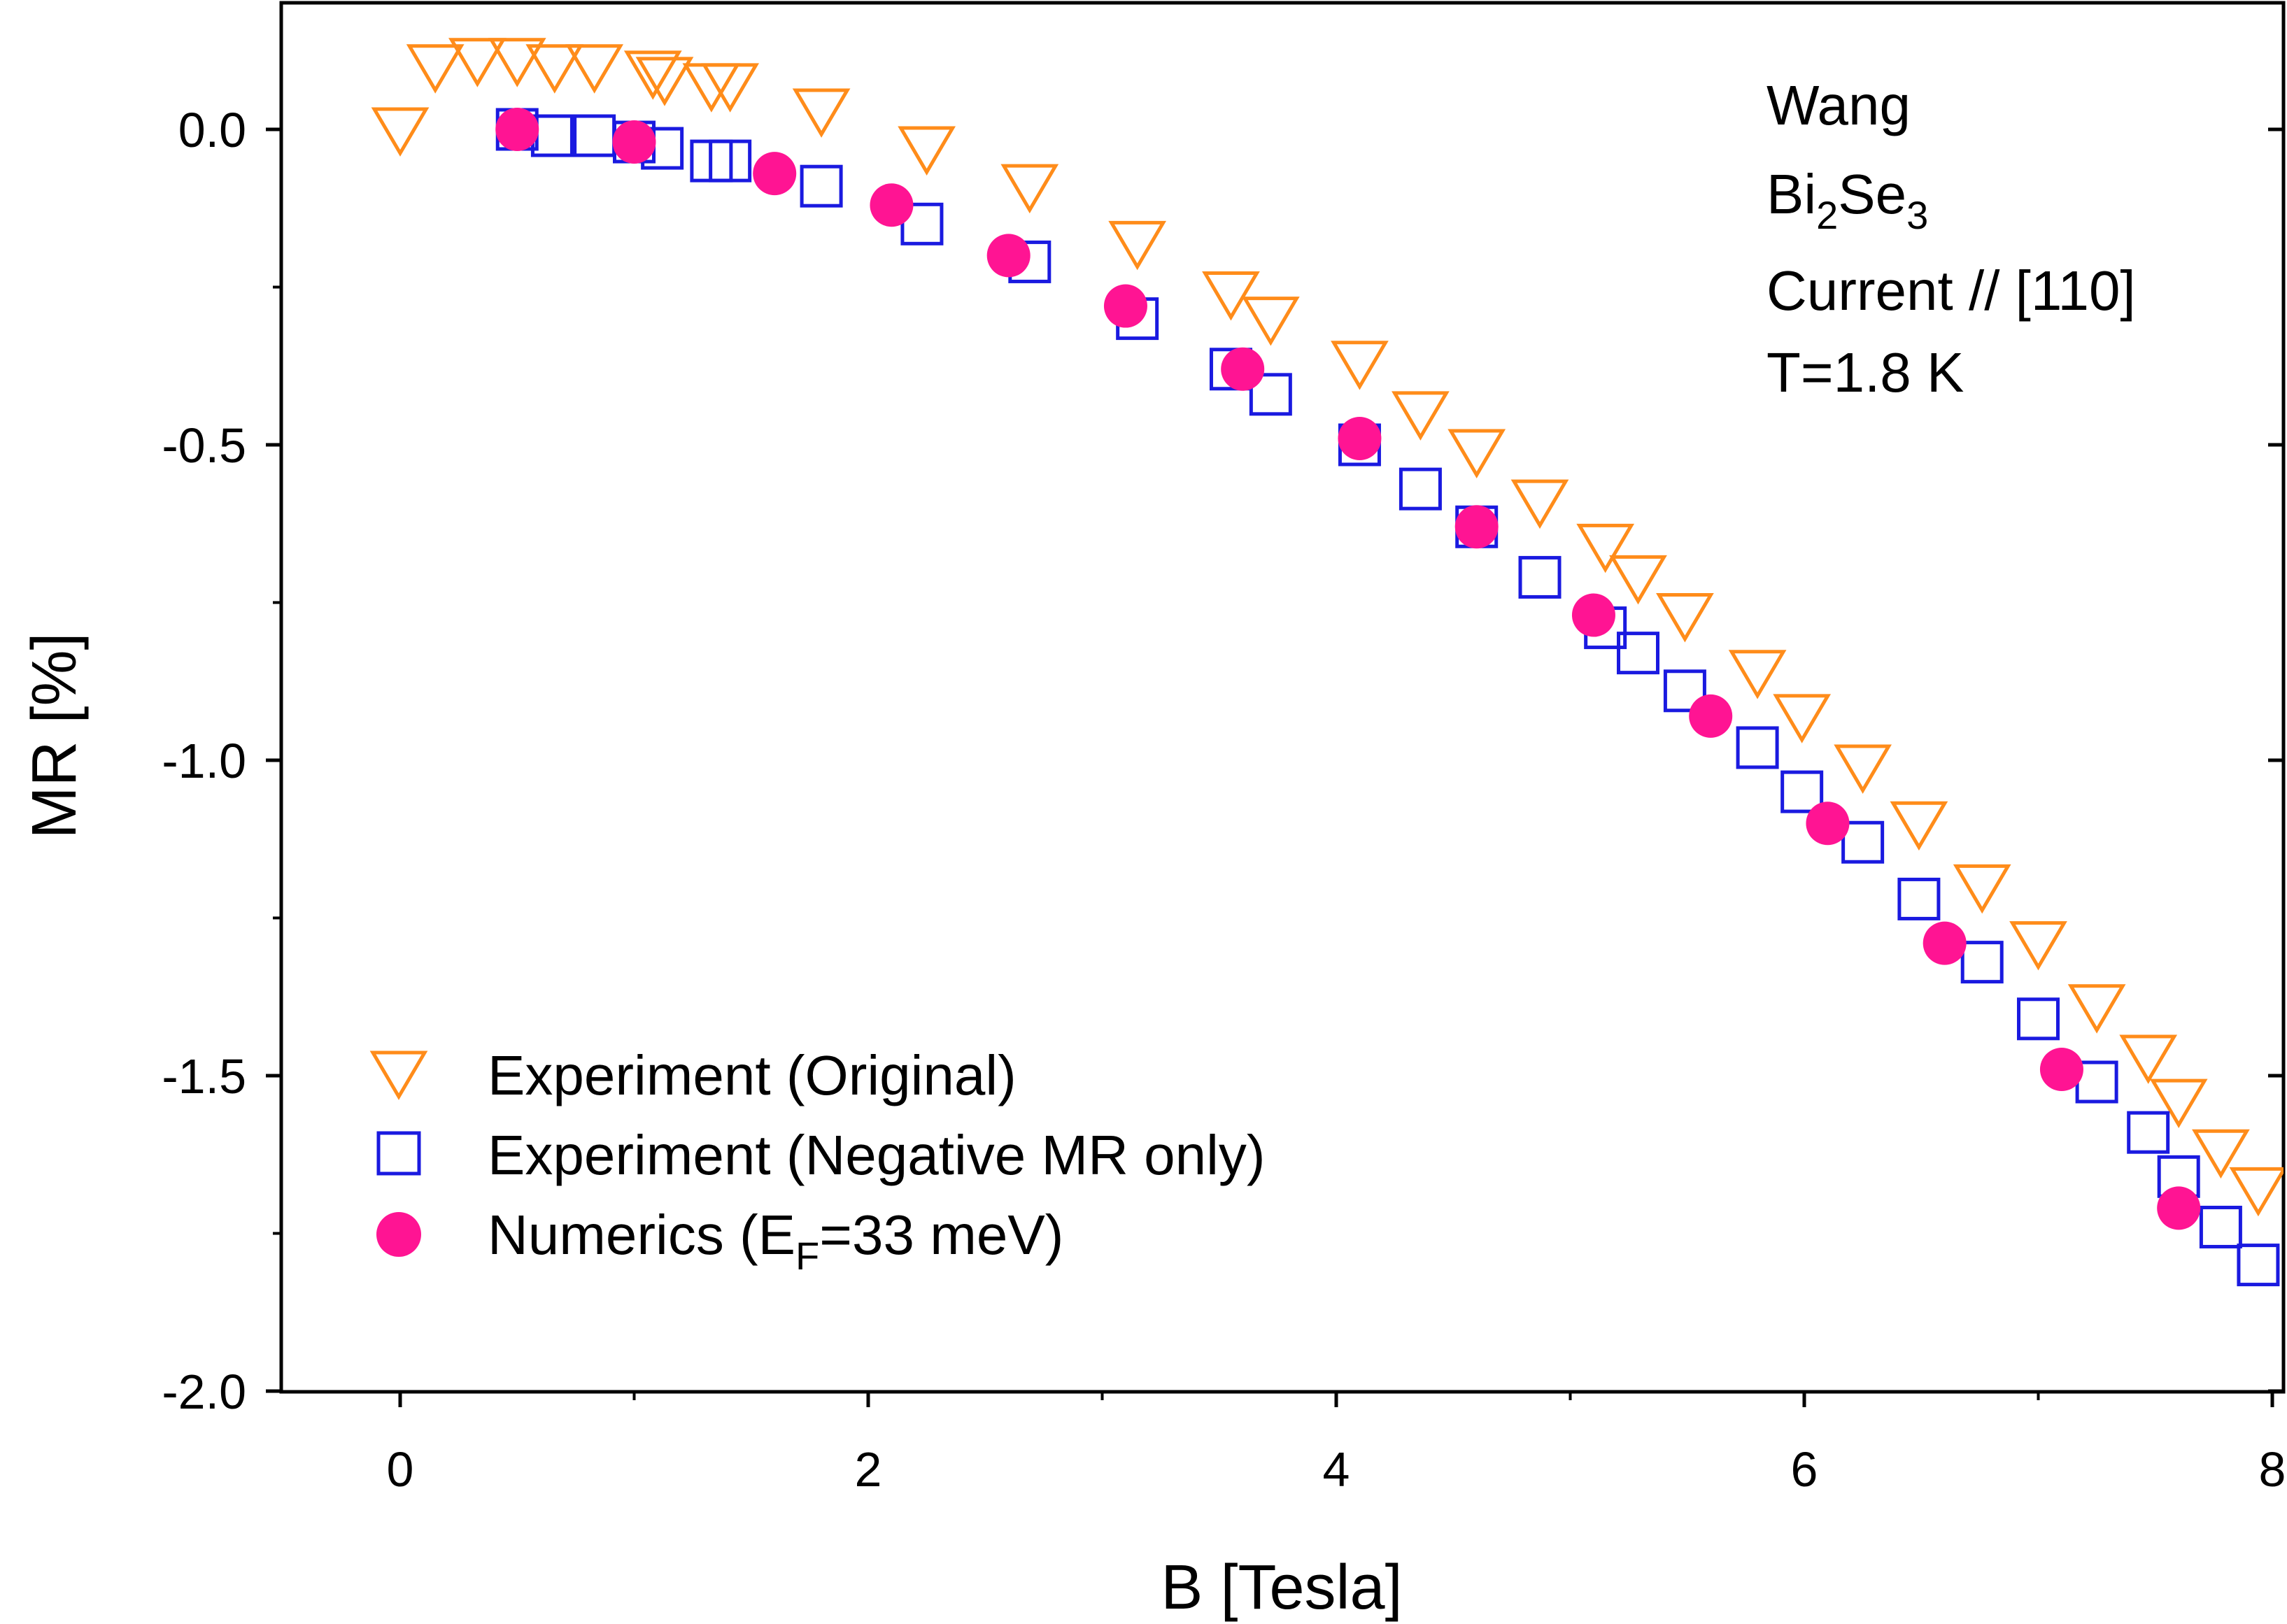  I want to click on x-tick-label: 4, so click(1336, 1469).